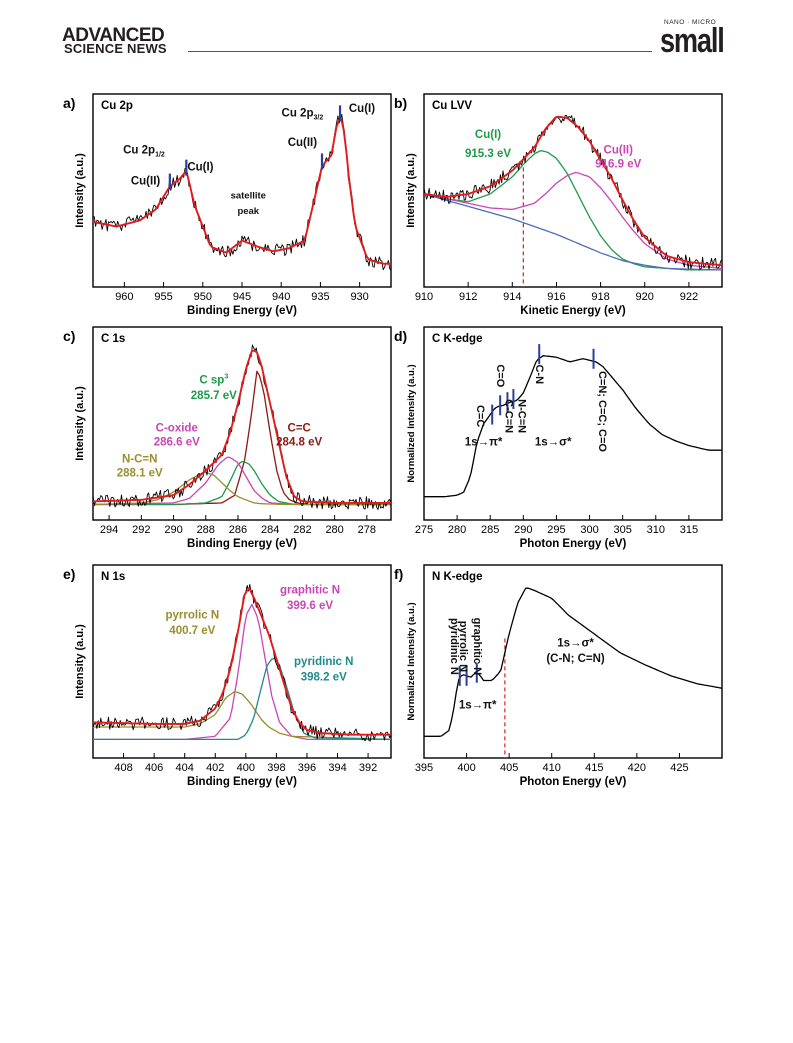  Describe the element at coordinates (637, 768) in the screenshot. I see `x-tick-label: 420` at that location.